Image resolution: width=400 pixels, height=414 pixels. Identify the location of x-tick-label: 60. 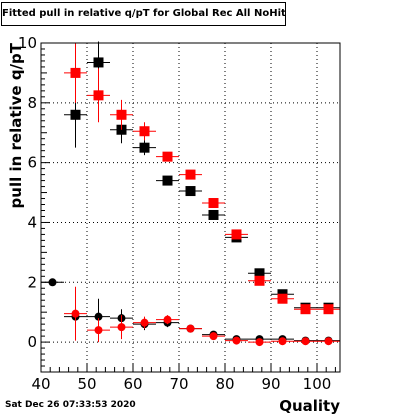
(132, 384).